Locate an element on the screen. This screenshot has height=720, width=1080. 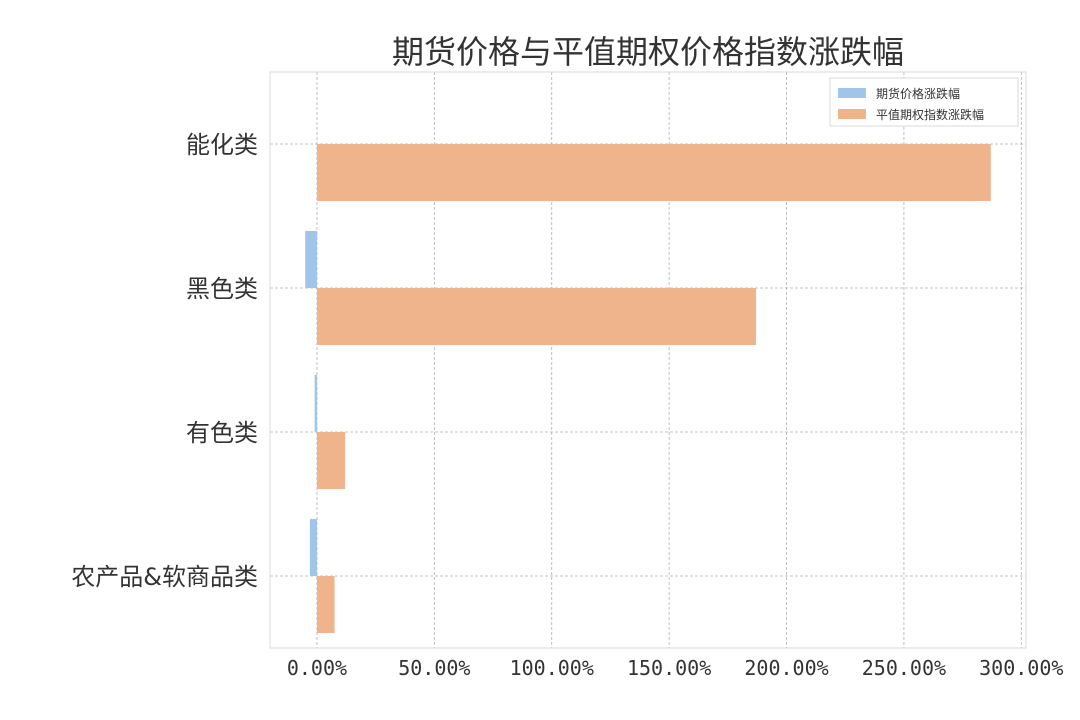
x-tick-label: 200.00% is located at coordinates (786, 668).